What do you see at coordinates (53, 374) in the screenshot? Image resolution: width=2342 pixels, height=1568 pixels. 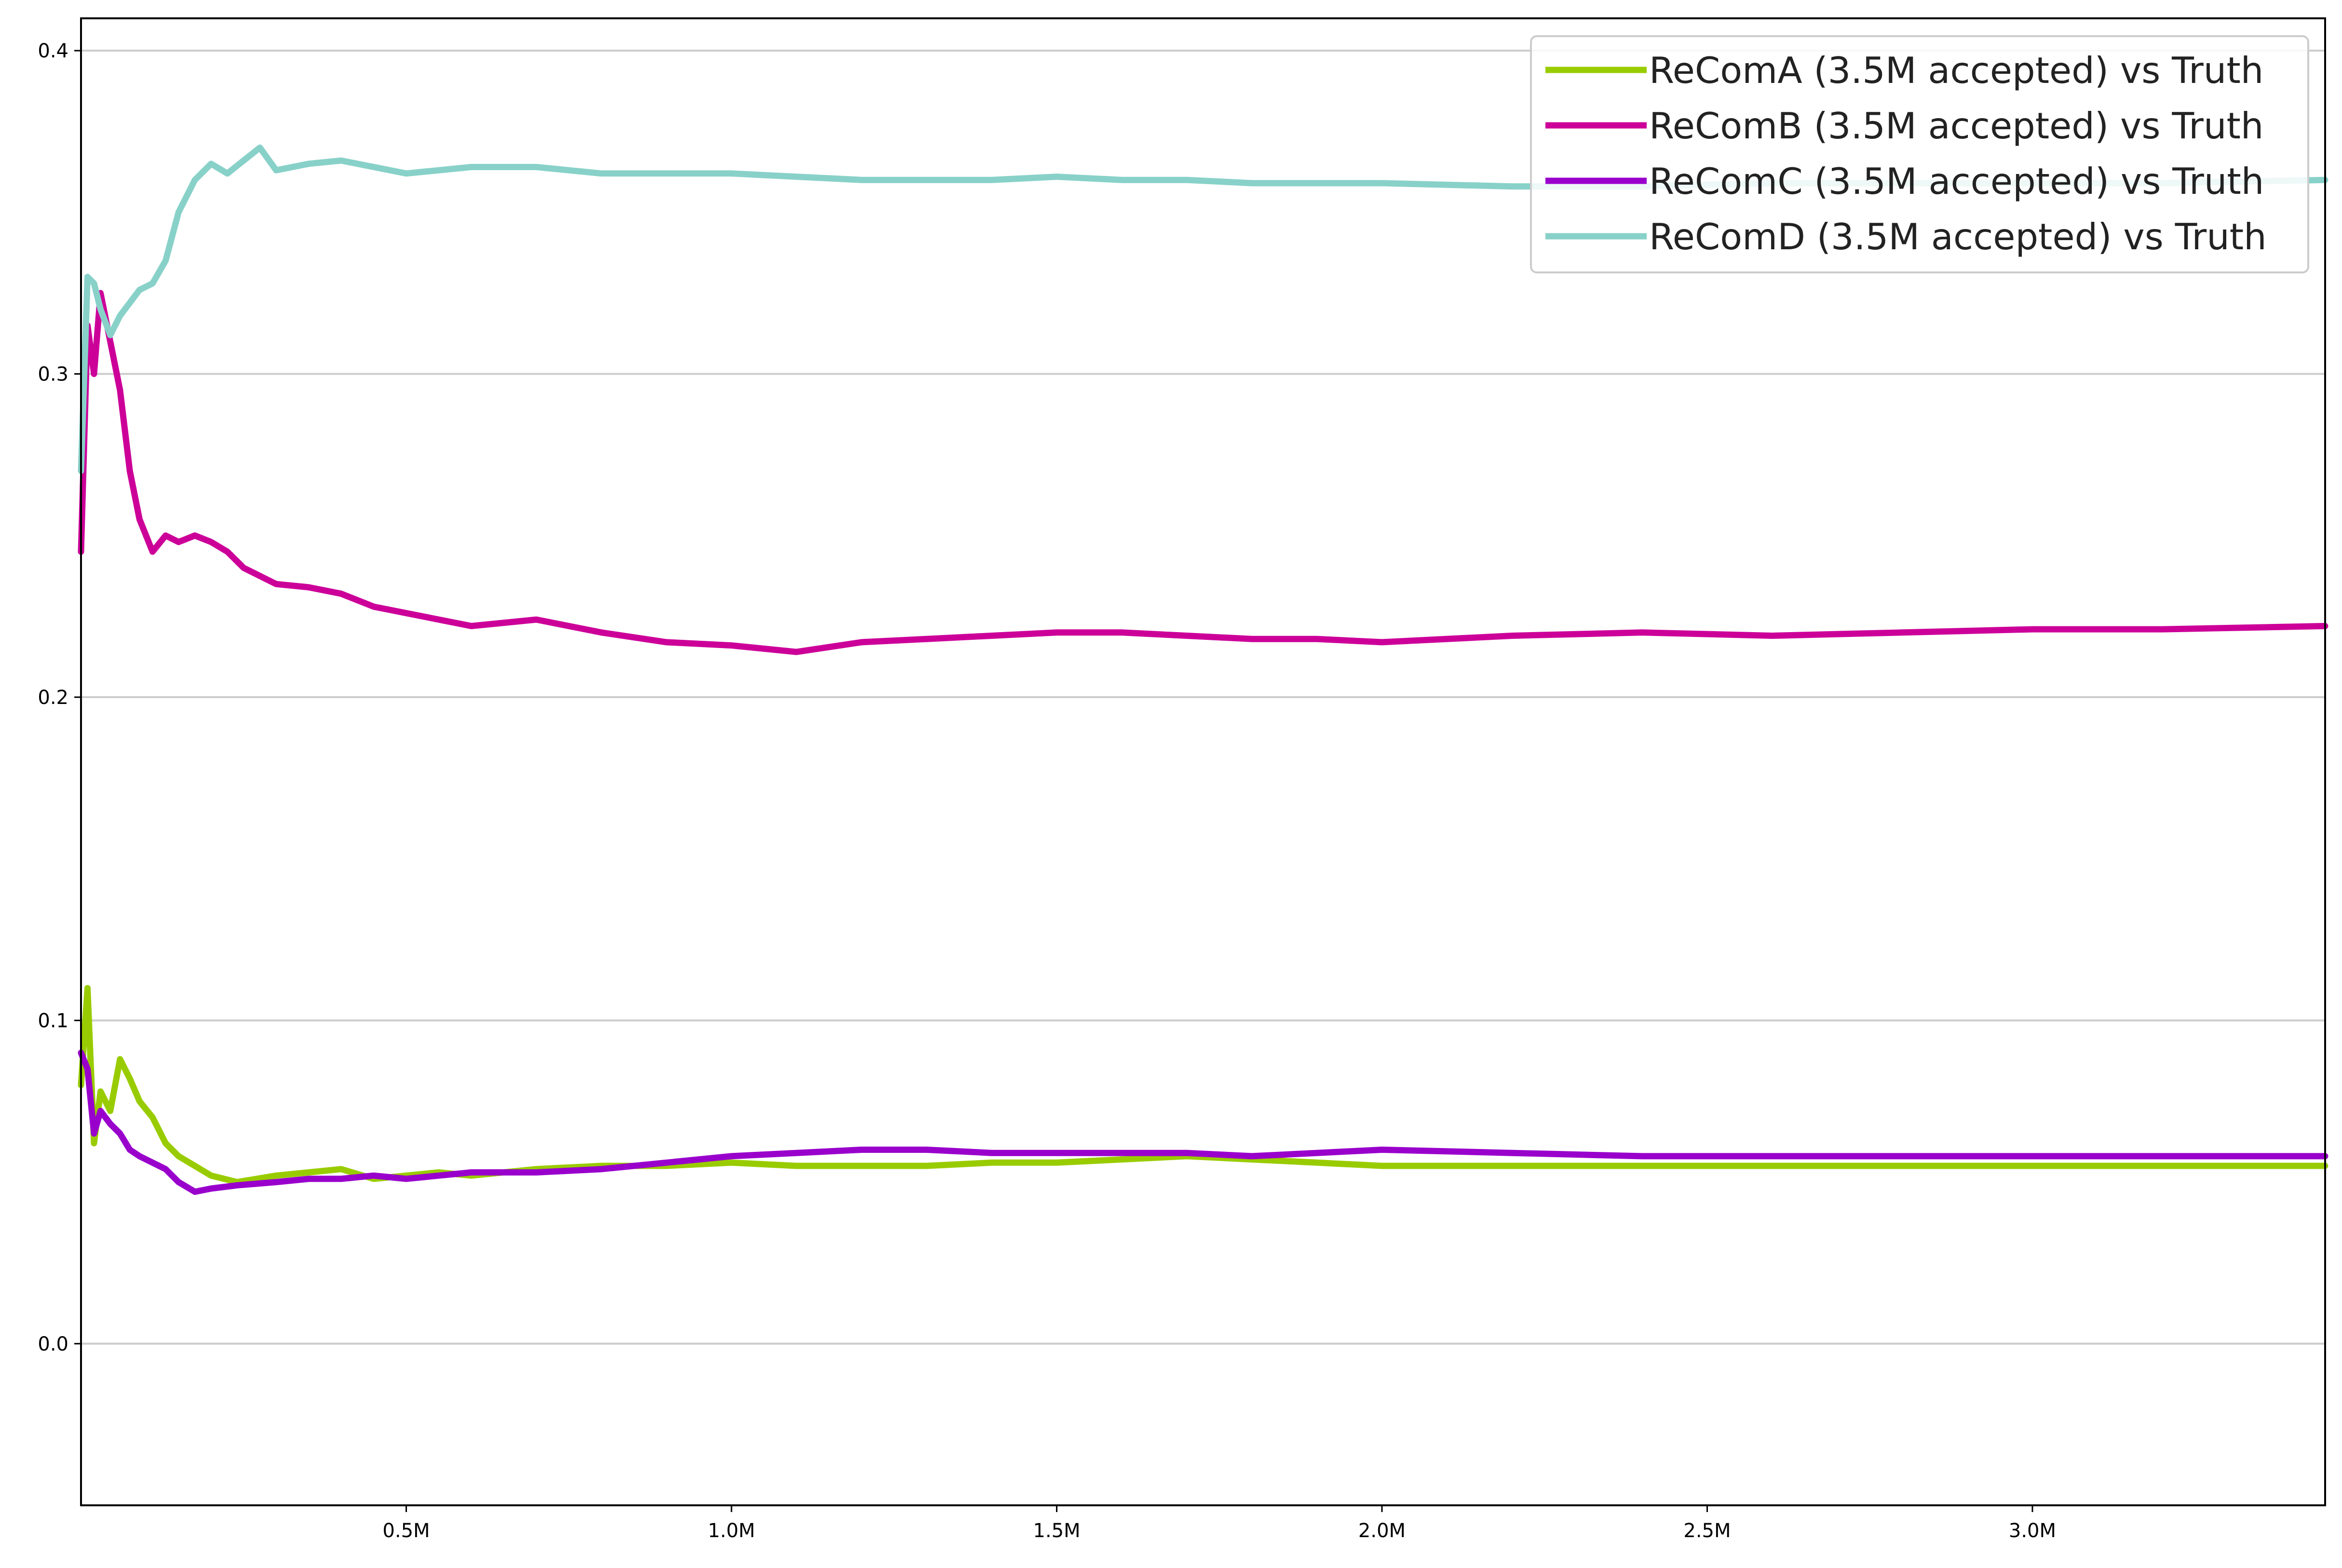 I see `y-tick-label: 0.3` at bounding box center [53, 374].